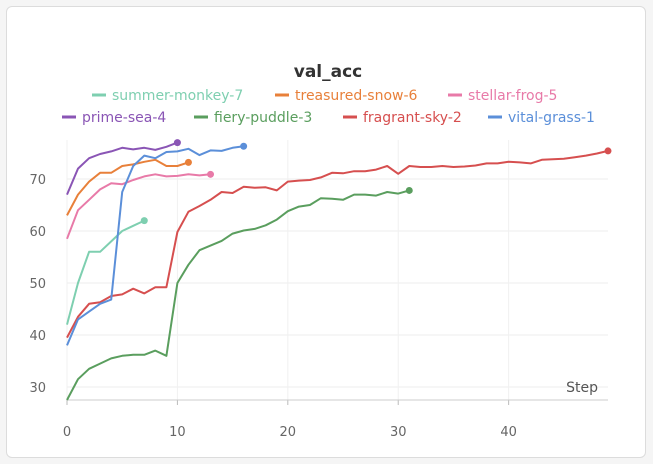  What do you see at coordinates (124, 118) in the screenshot?
I see `legend-label: prime-sea-4` at bounding box center [124, 118].